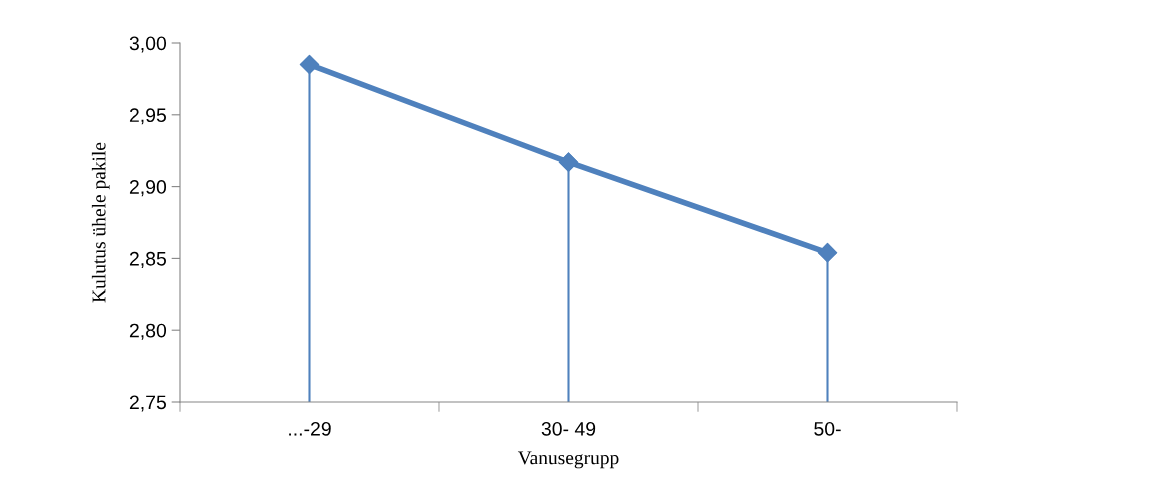 The height and width of the screenshot is (488, 1154). Describe the element at coordinates (827, 428) in the screenshot. I see `x-tick-label: 50-` at that location.